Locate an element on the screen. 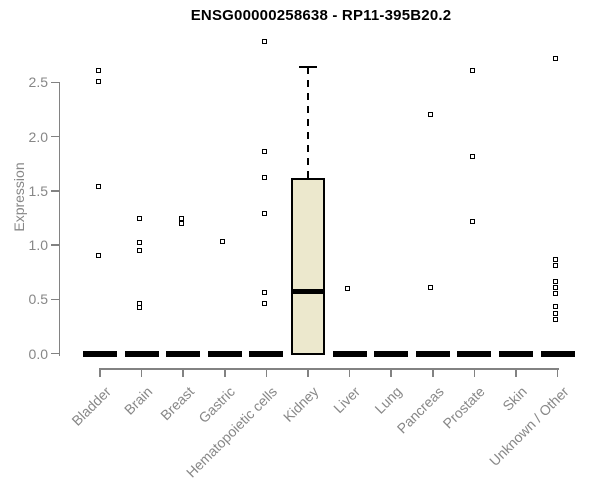  x-tick-label: Unknown / Other is located at coordinates (528, 426).